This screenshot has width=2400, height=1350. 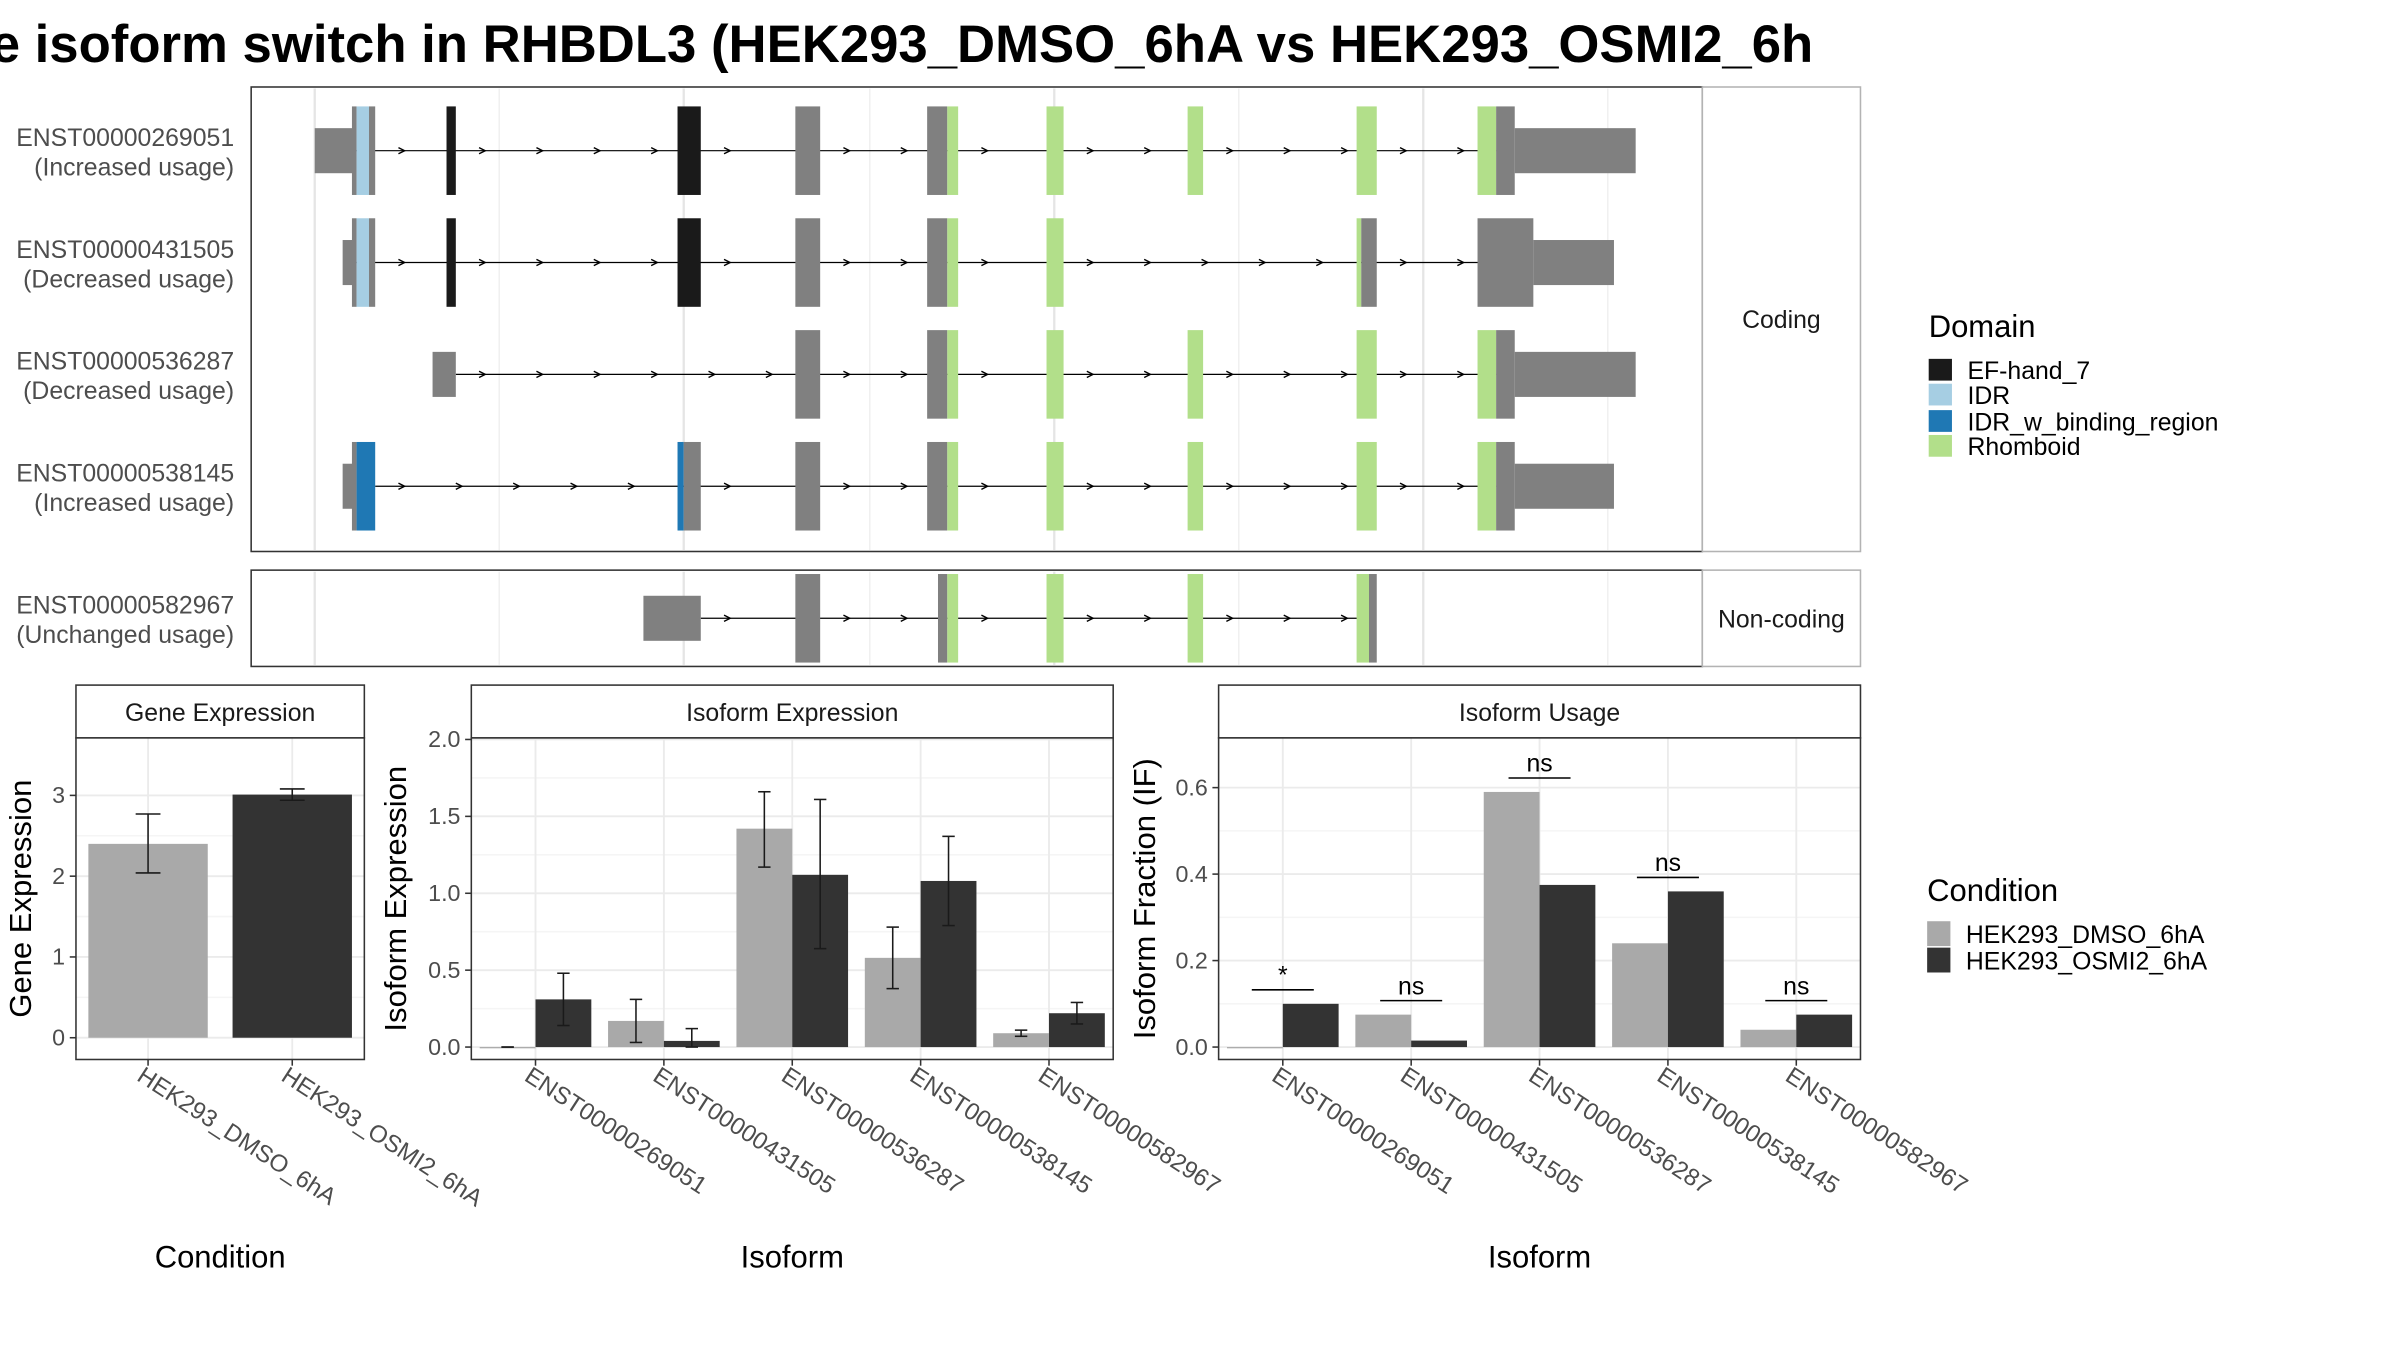 I want to click on transcript-label-1-id: ENST00000269051, so click(x=125, y=138).